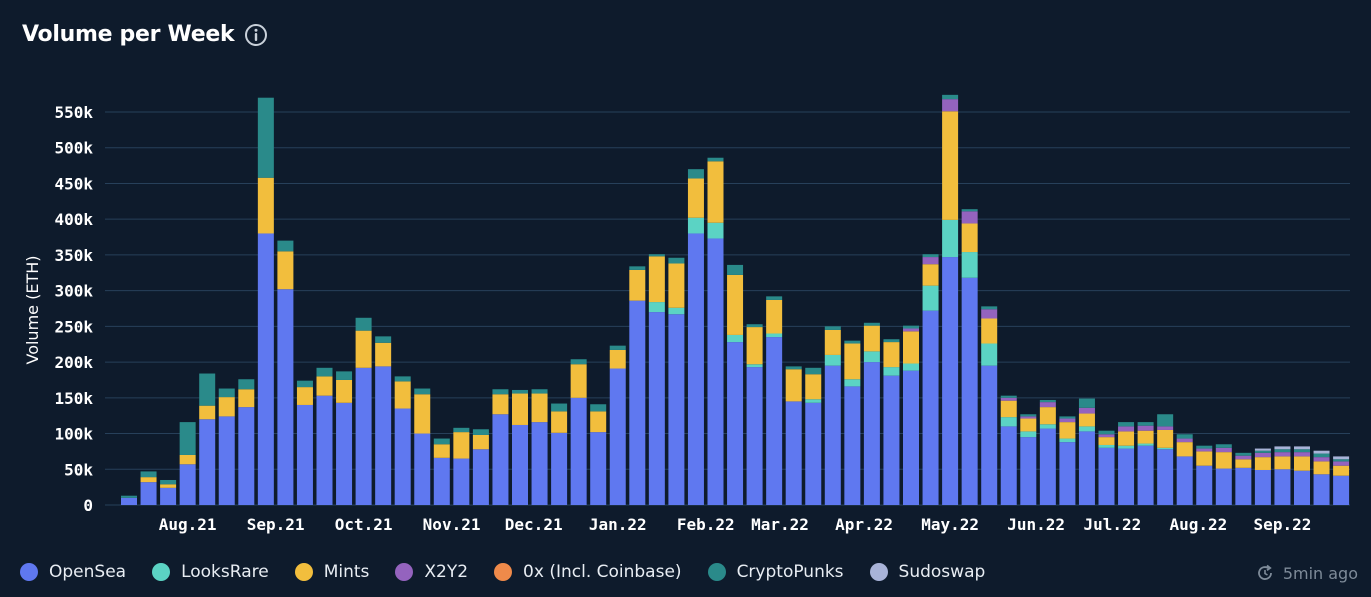 This screenshot has height=597, width=1371. I want to click on legend-item: LooksRare, so click(210, 572).